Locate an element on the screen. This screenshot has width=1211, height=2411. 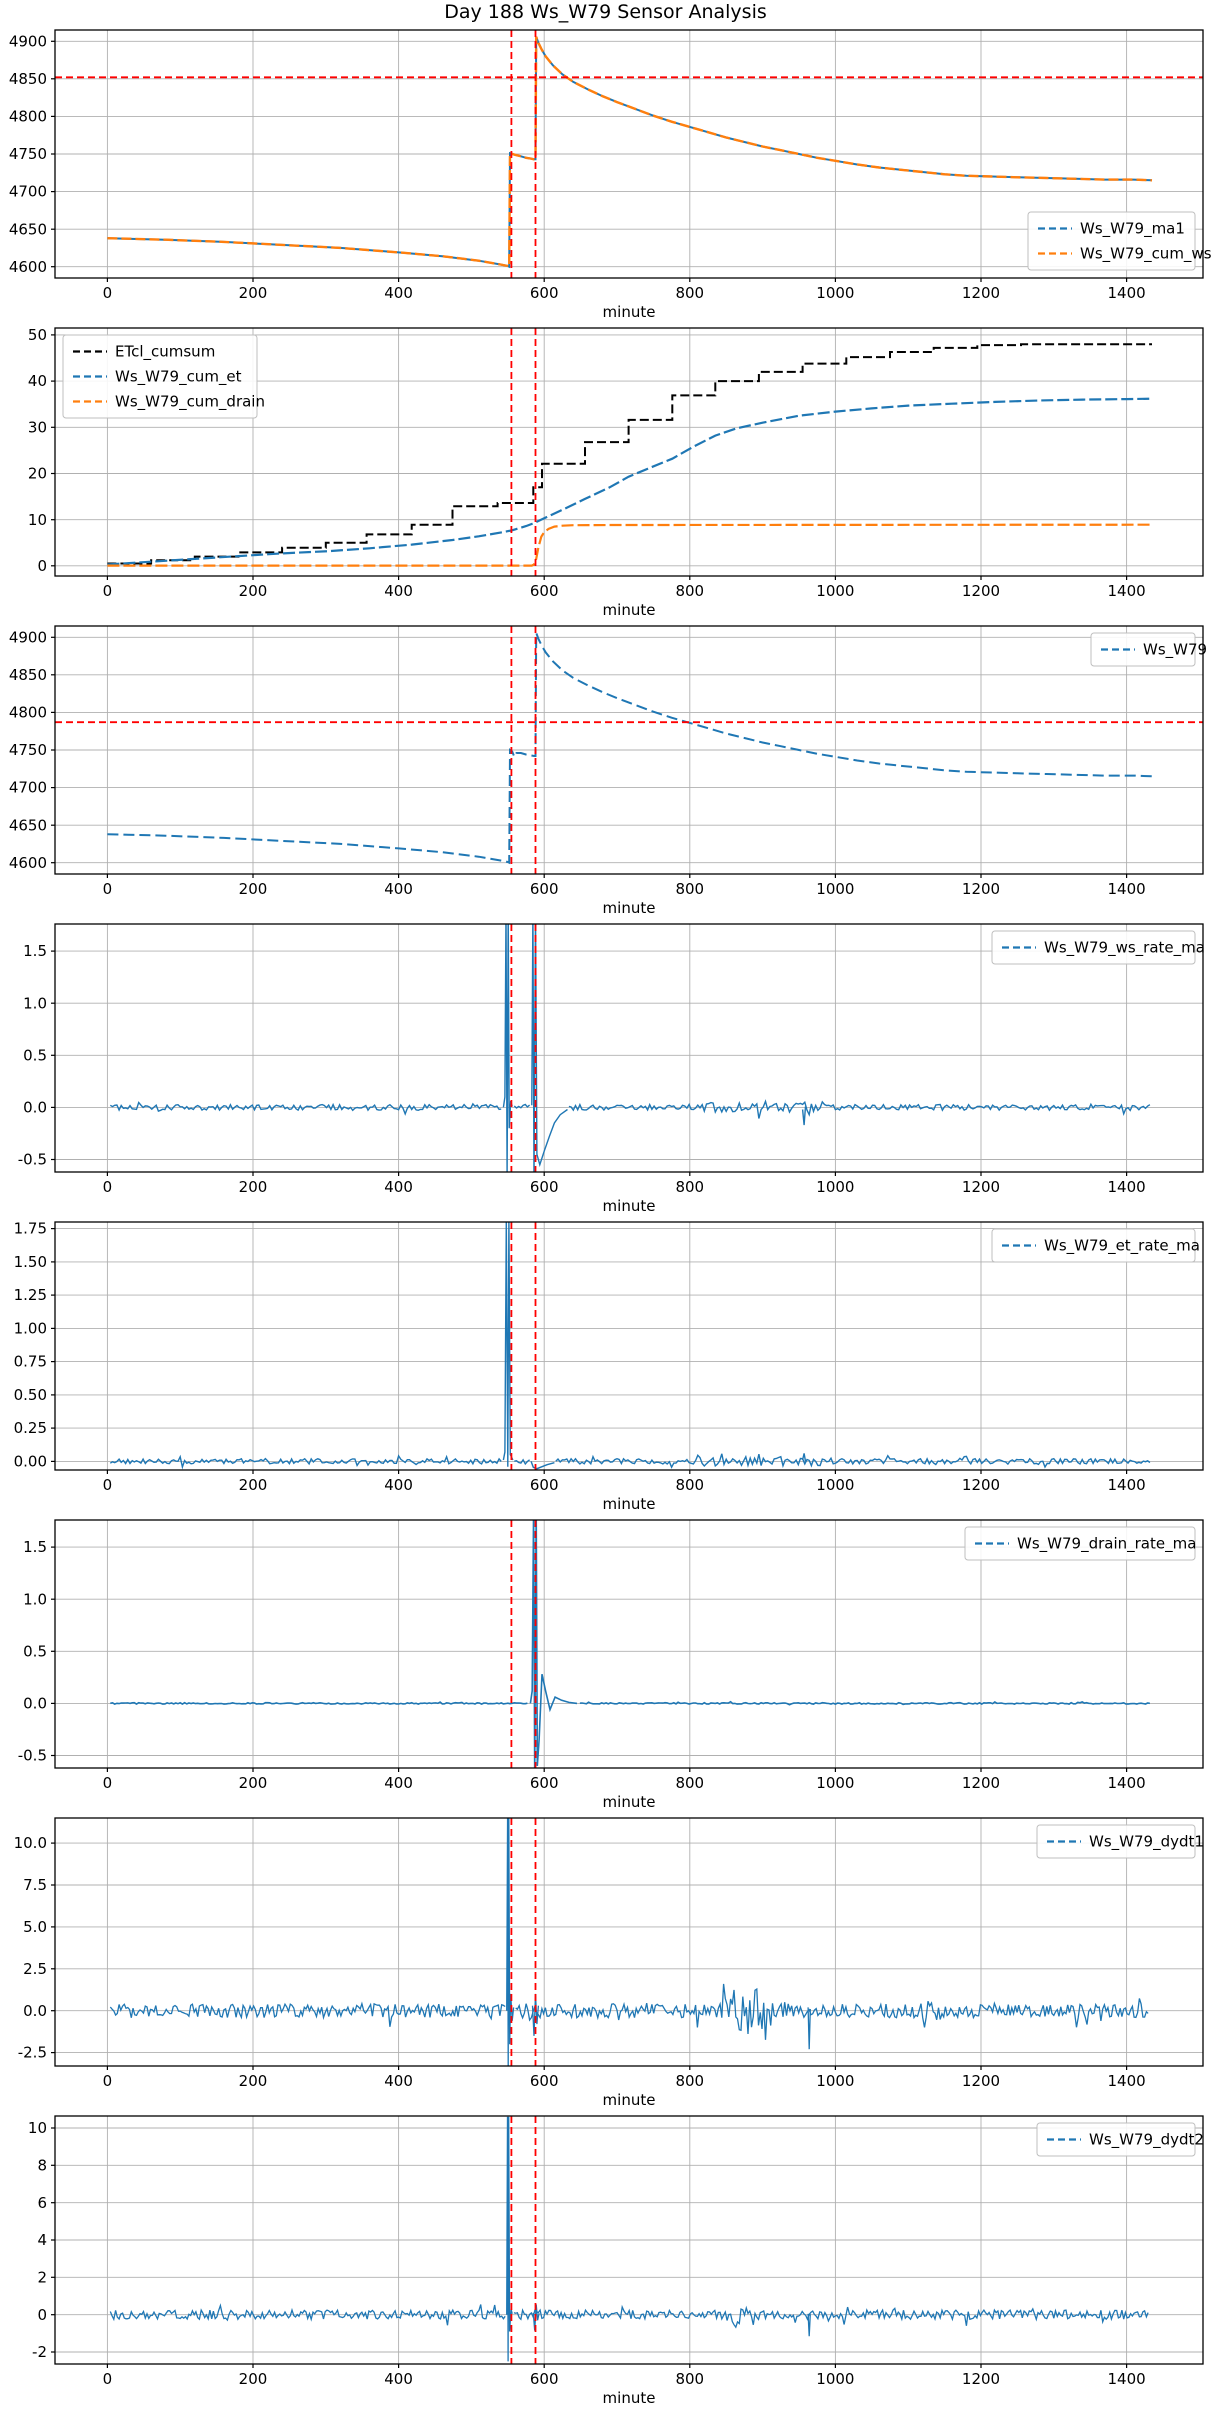
y-tick-label: 2 is located at coordinates (42, 2277).